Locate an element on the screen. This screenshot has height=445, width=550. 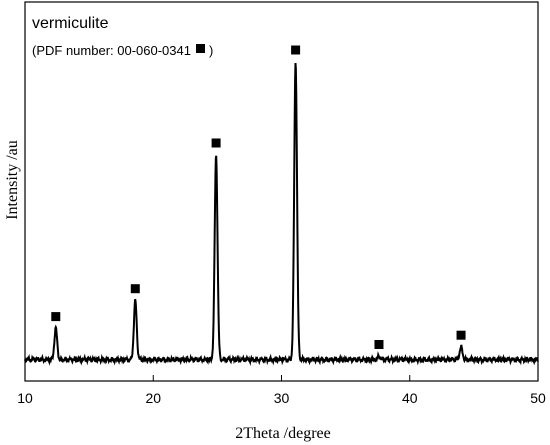
legend-note: (PDF number: 00-060-0341 is located at coordinates (111, 50).